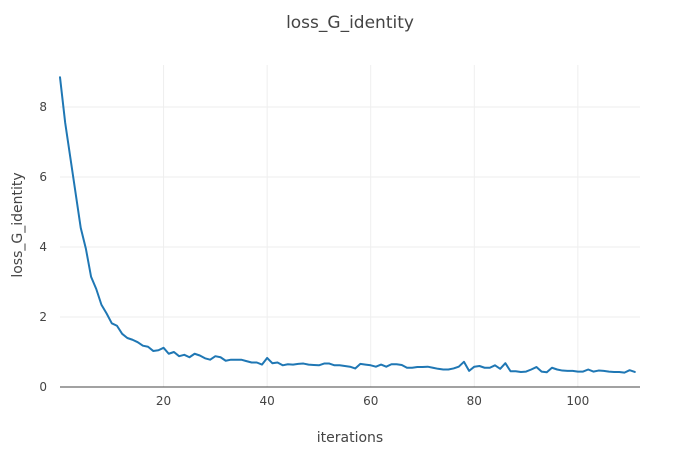 The width and height of the screenshot is (700, 450). I want to click on y-tick-label: 4, so click(43, 247).